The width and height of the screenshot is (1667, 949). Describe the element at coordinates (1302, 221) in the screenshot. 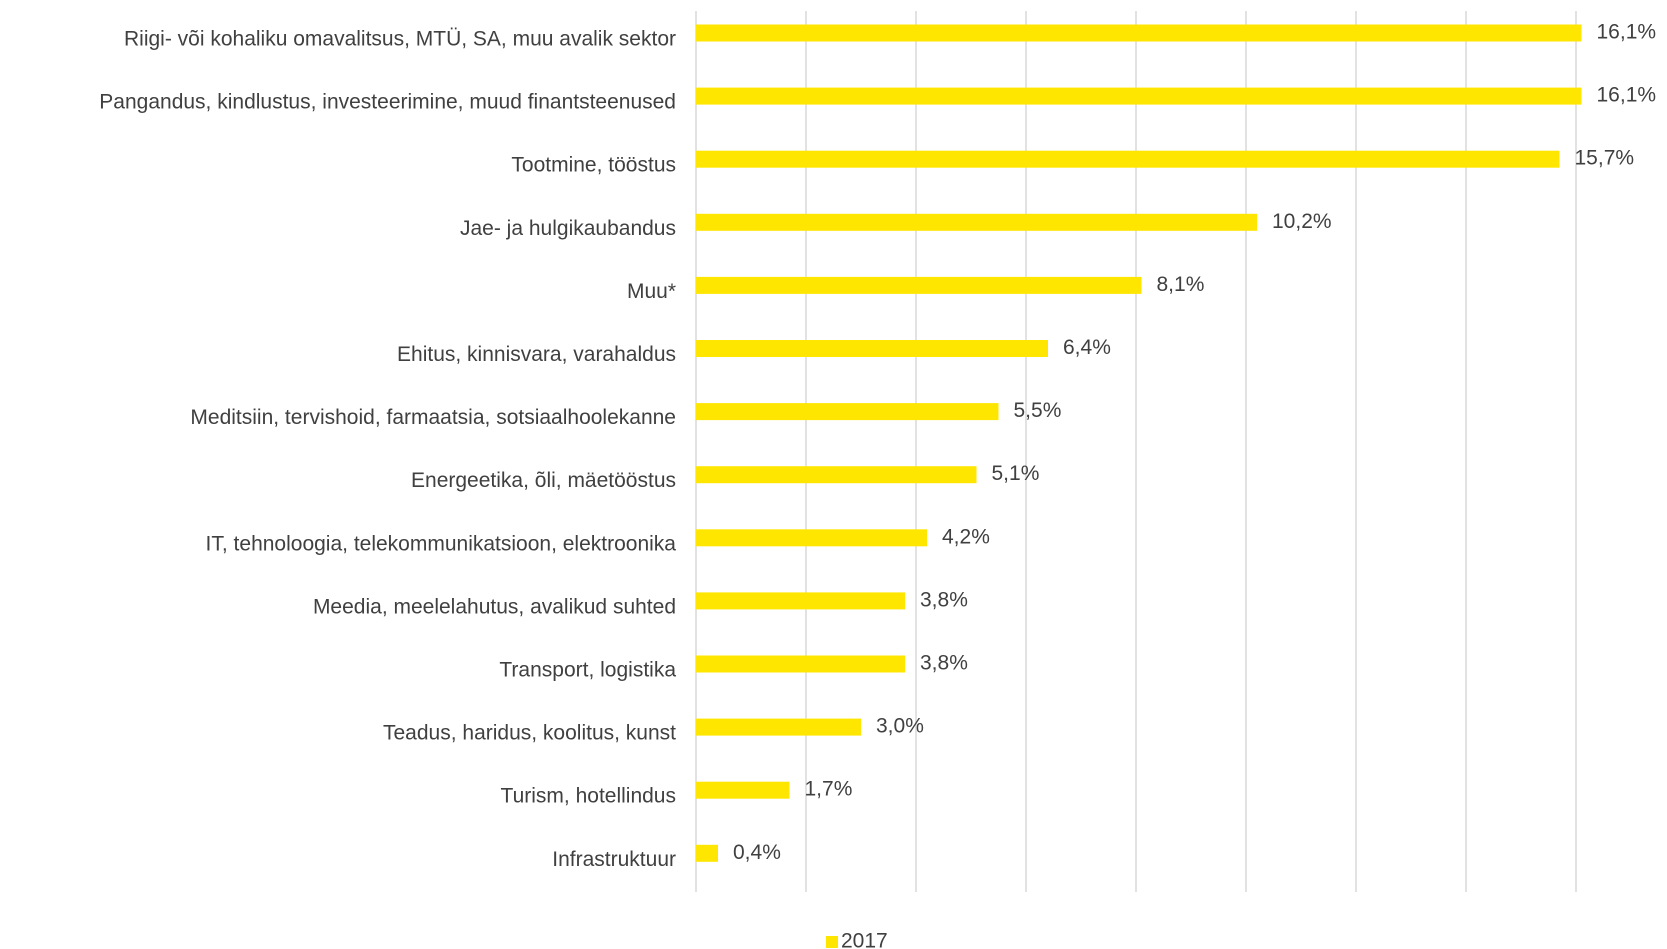

I see `value-label: 10,2%` at that location.